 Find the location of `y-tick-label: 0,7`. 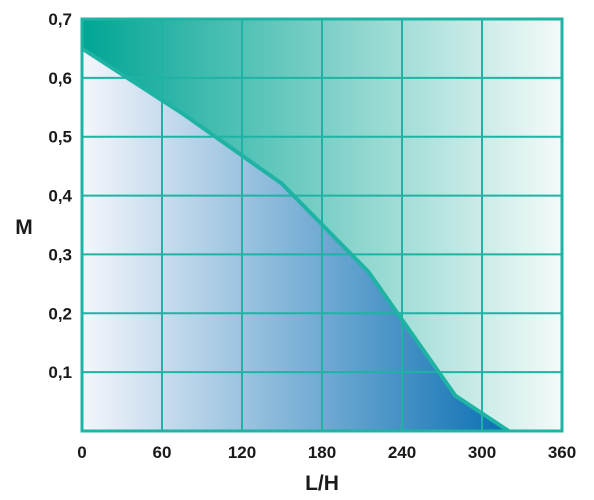

y-tick-label: 0,7 is located at coordinates (60, 19).